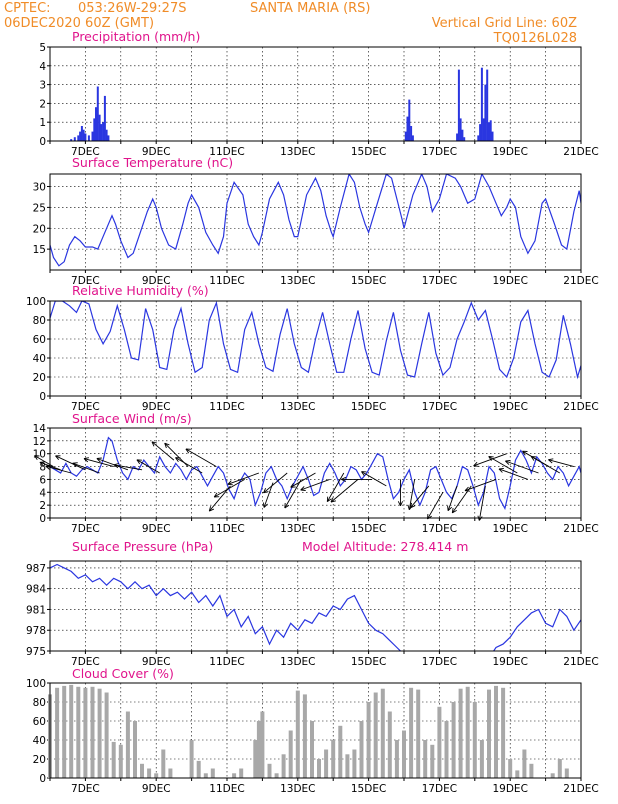 This screenshot has width=618, height=804. I want to click on cloud-ytick-label: 60, so click(39, 722).